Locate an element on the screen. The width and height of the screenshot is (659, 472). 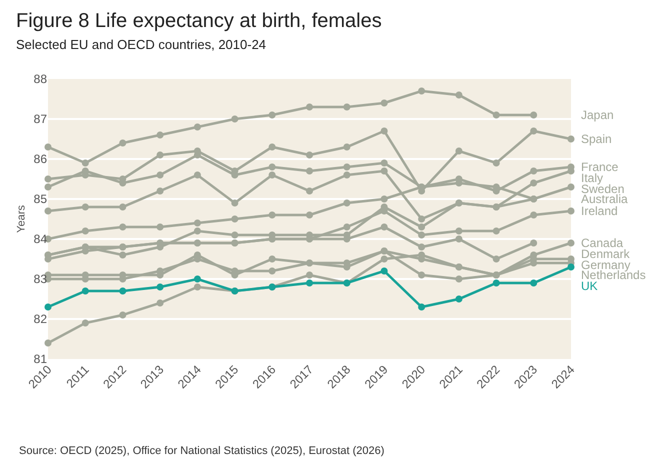
series-label: Spain is located at coordinates (596, 139).